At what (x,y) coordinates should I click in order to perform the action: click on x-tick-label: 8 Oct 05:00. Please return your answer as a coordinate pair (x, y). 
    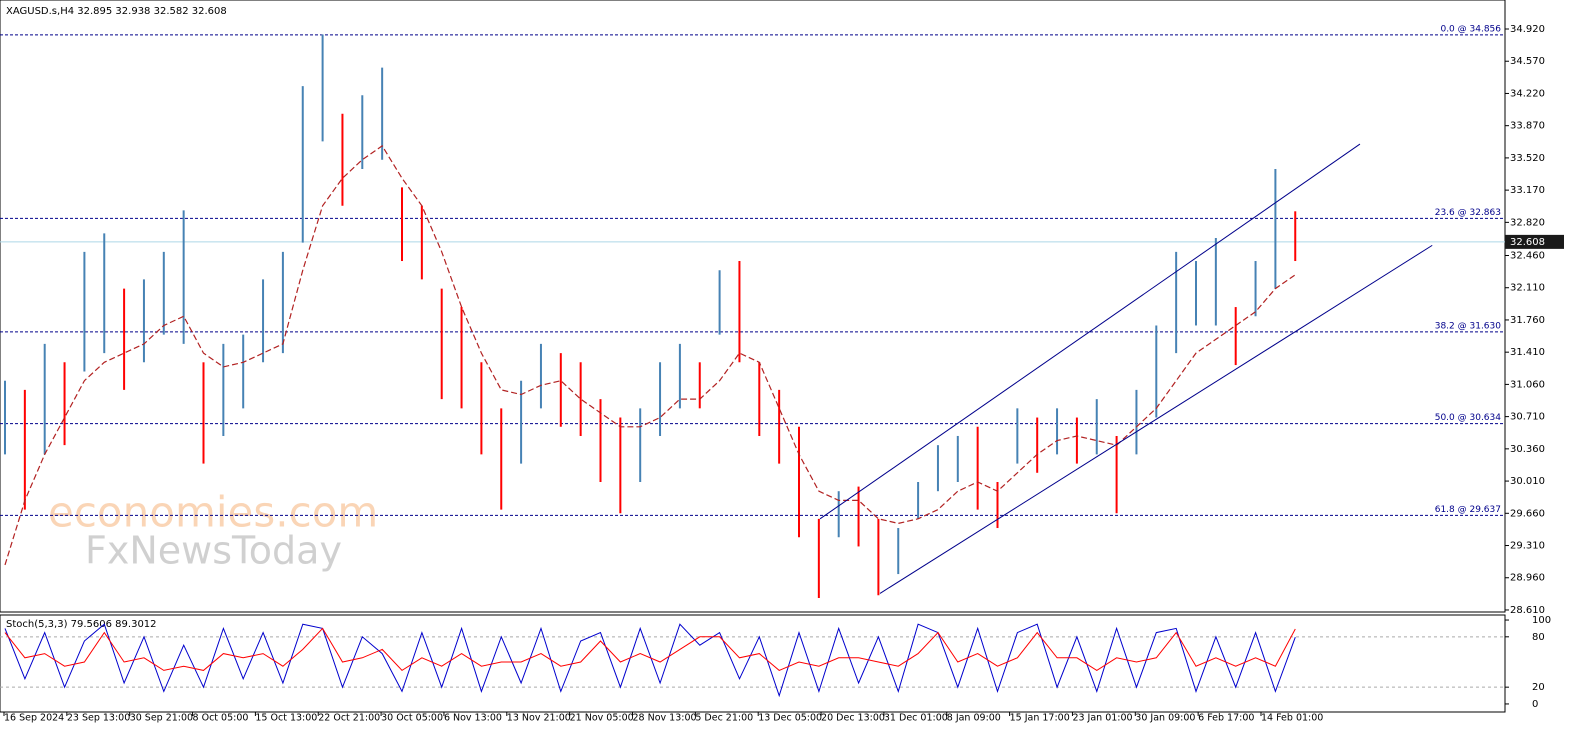
    Looking at the image, I should click on (221, 718).